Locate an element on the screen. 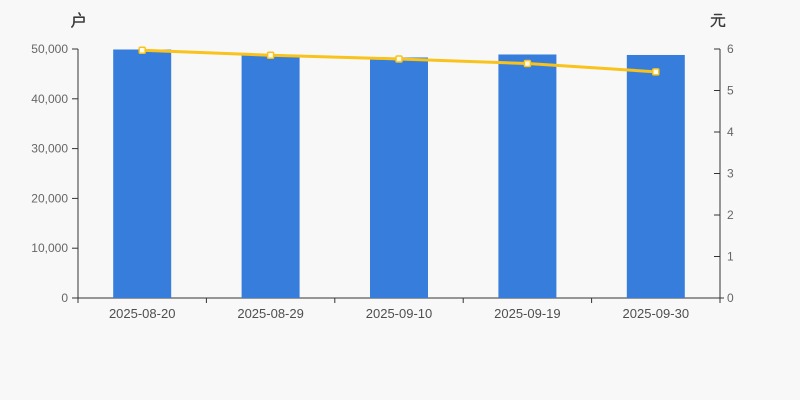 The image size is (800, 400). x-axis-label: 2025-09-30 is located at coordinates (656, 313).